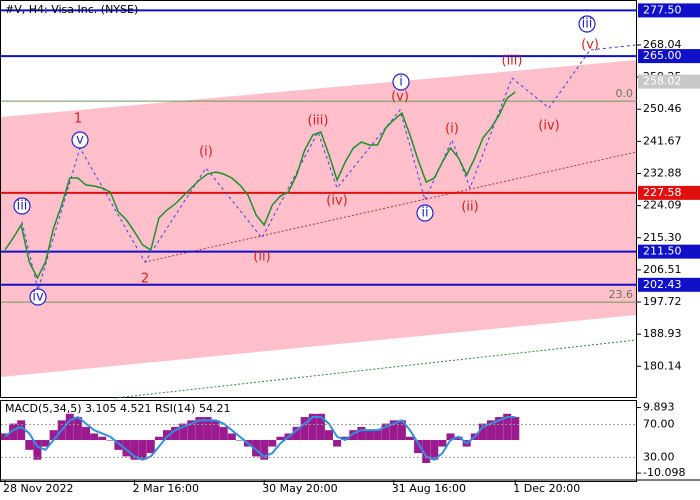 The height and width of the screenshot is (500, 700). Describe the element at coordinates (662, 237) in the screenshot. I see `y-tick-label: 215.30` at that location.